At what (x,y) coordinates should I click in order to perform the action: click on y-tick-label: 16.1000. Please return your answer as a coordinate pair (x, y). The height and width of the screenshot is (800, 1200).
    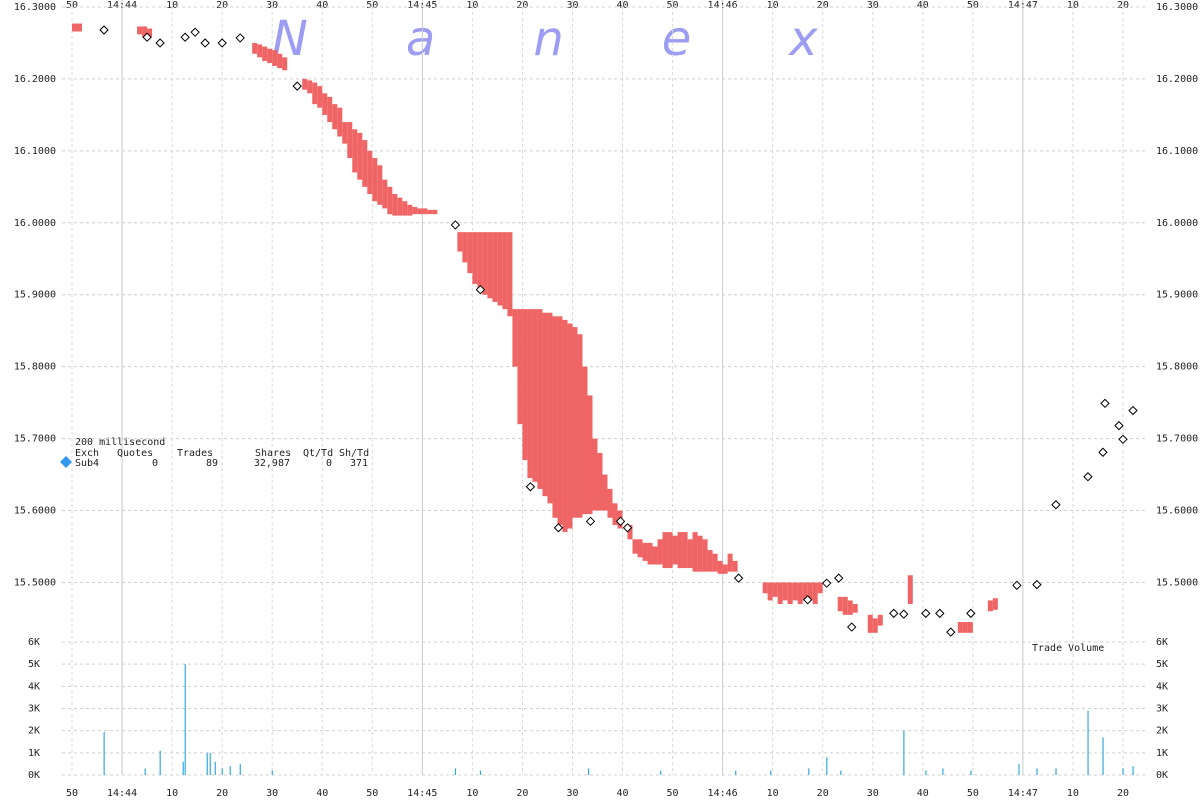
    Looking at the image, I should click on (35, 151).